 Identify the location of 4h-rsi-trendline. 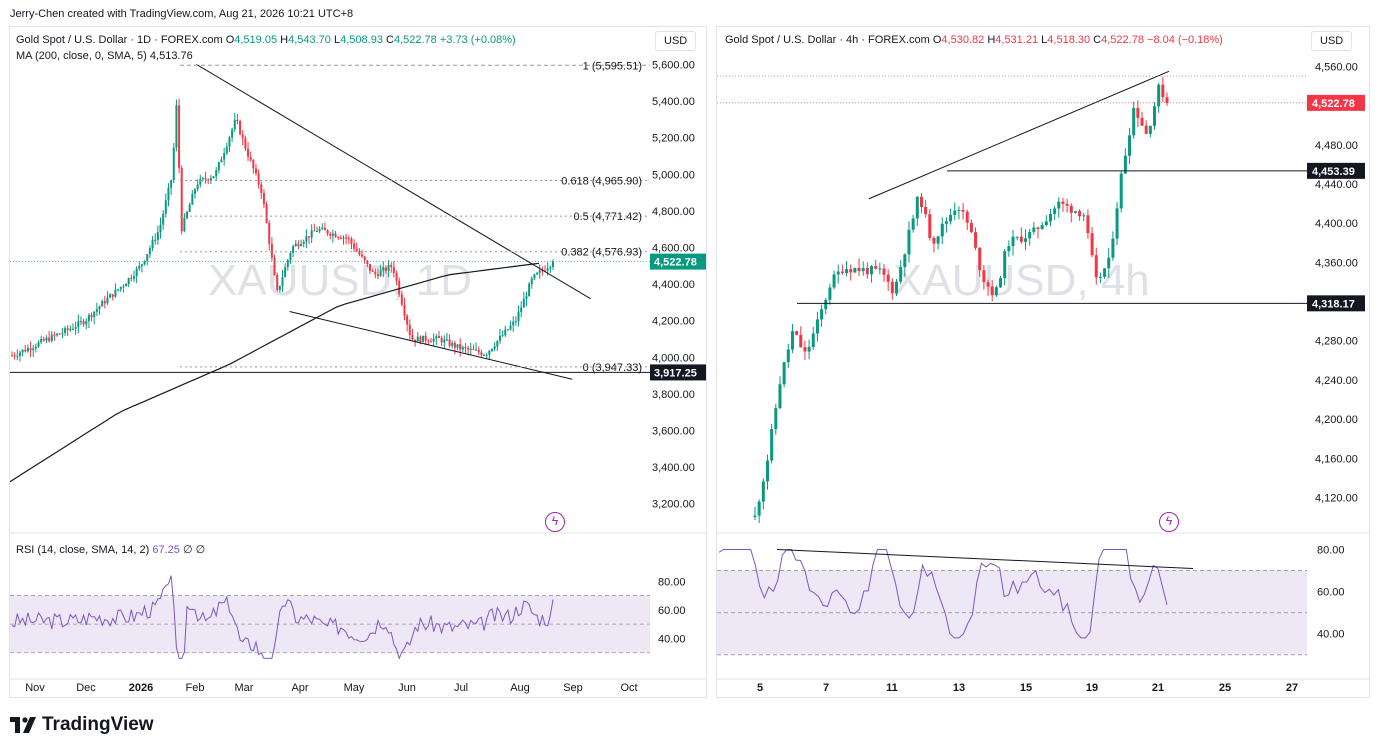
(985, 559).